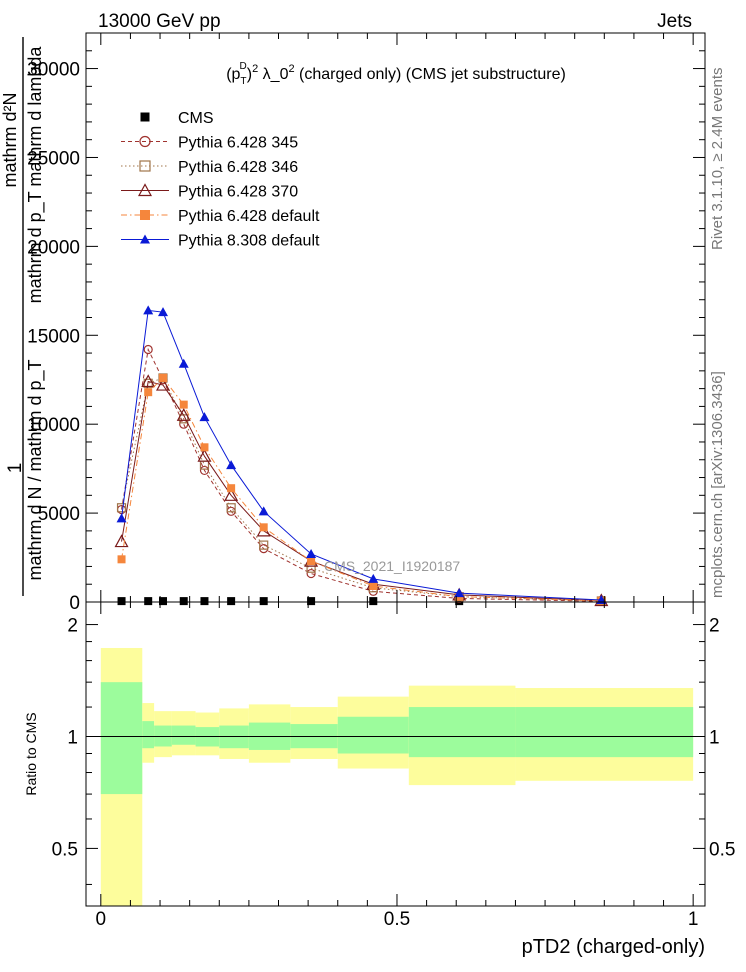  Describe the element at coordinates (238, 143) in the screenshot. I see `legend-label: Pythia 6.428 345` at that location.